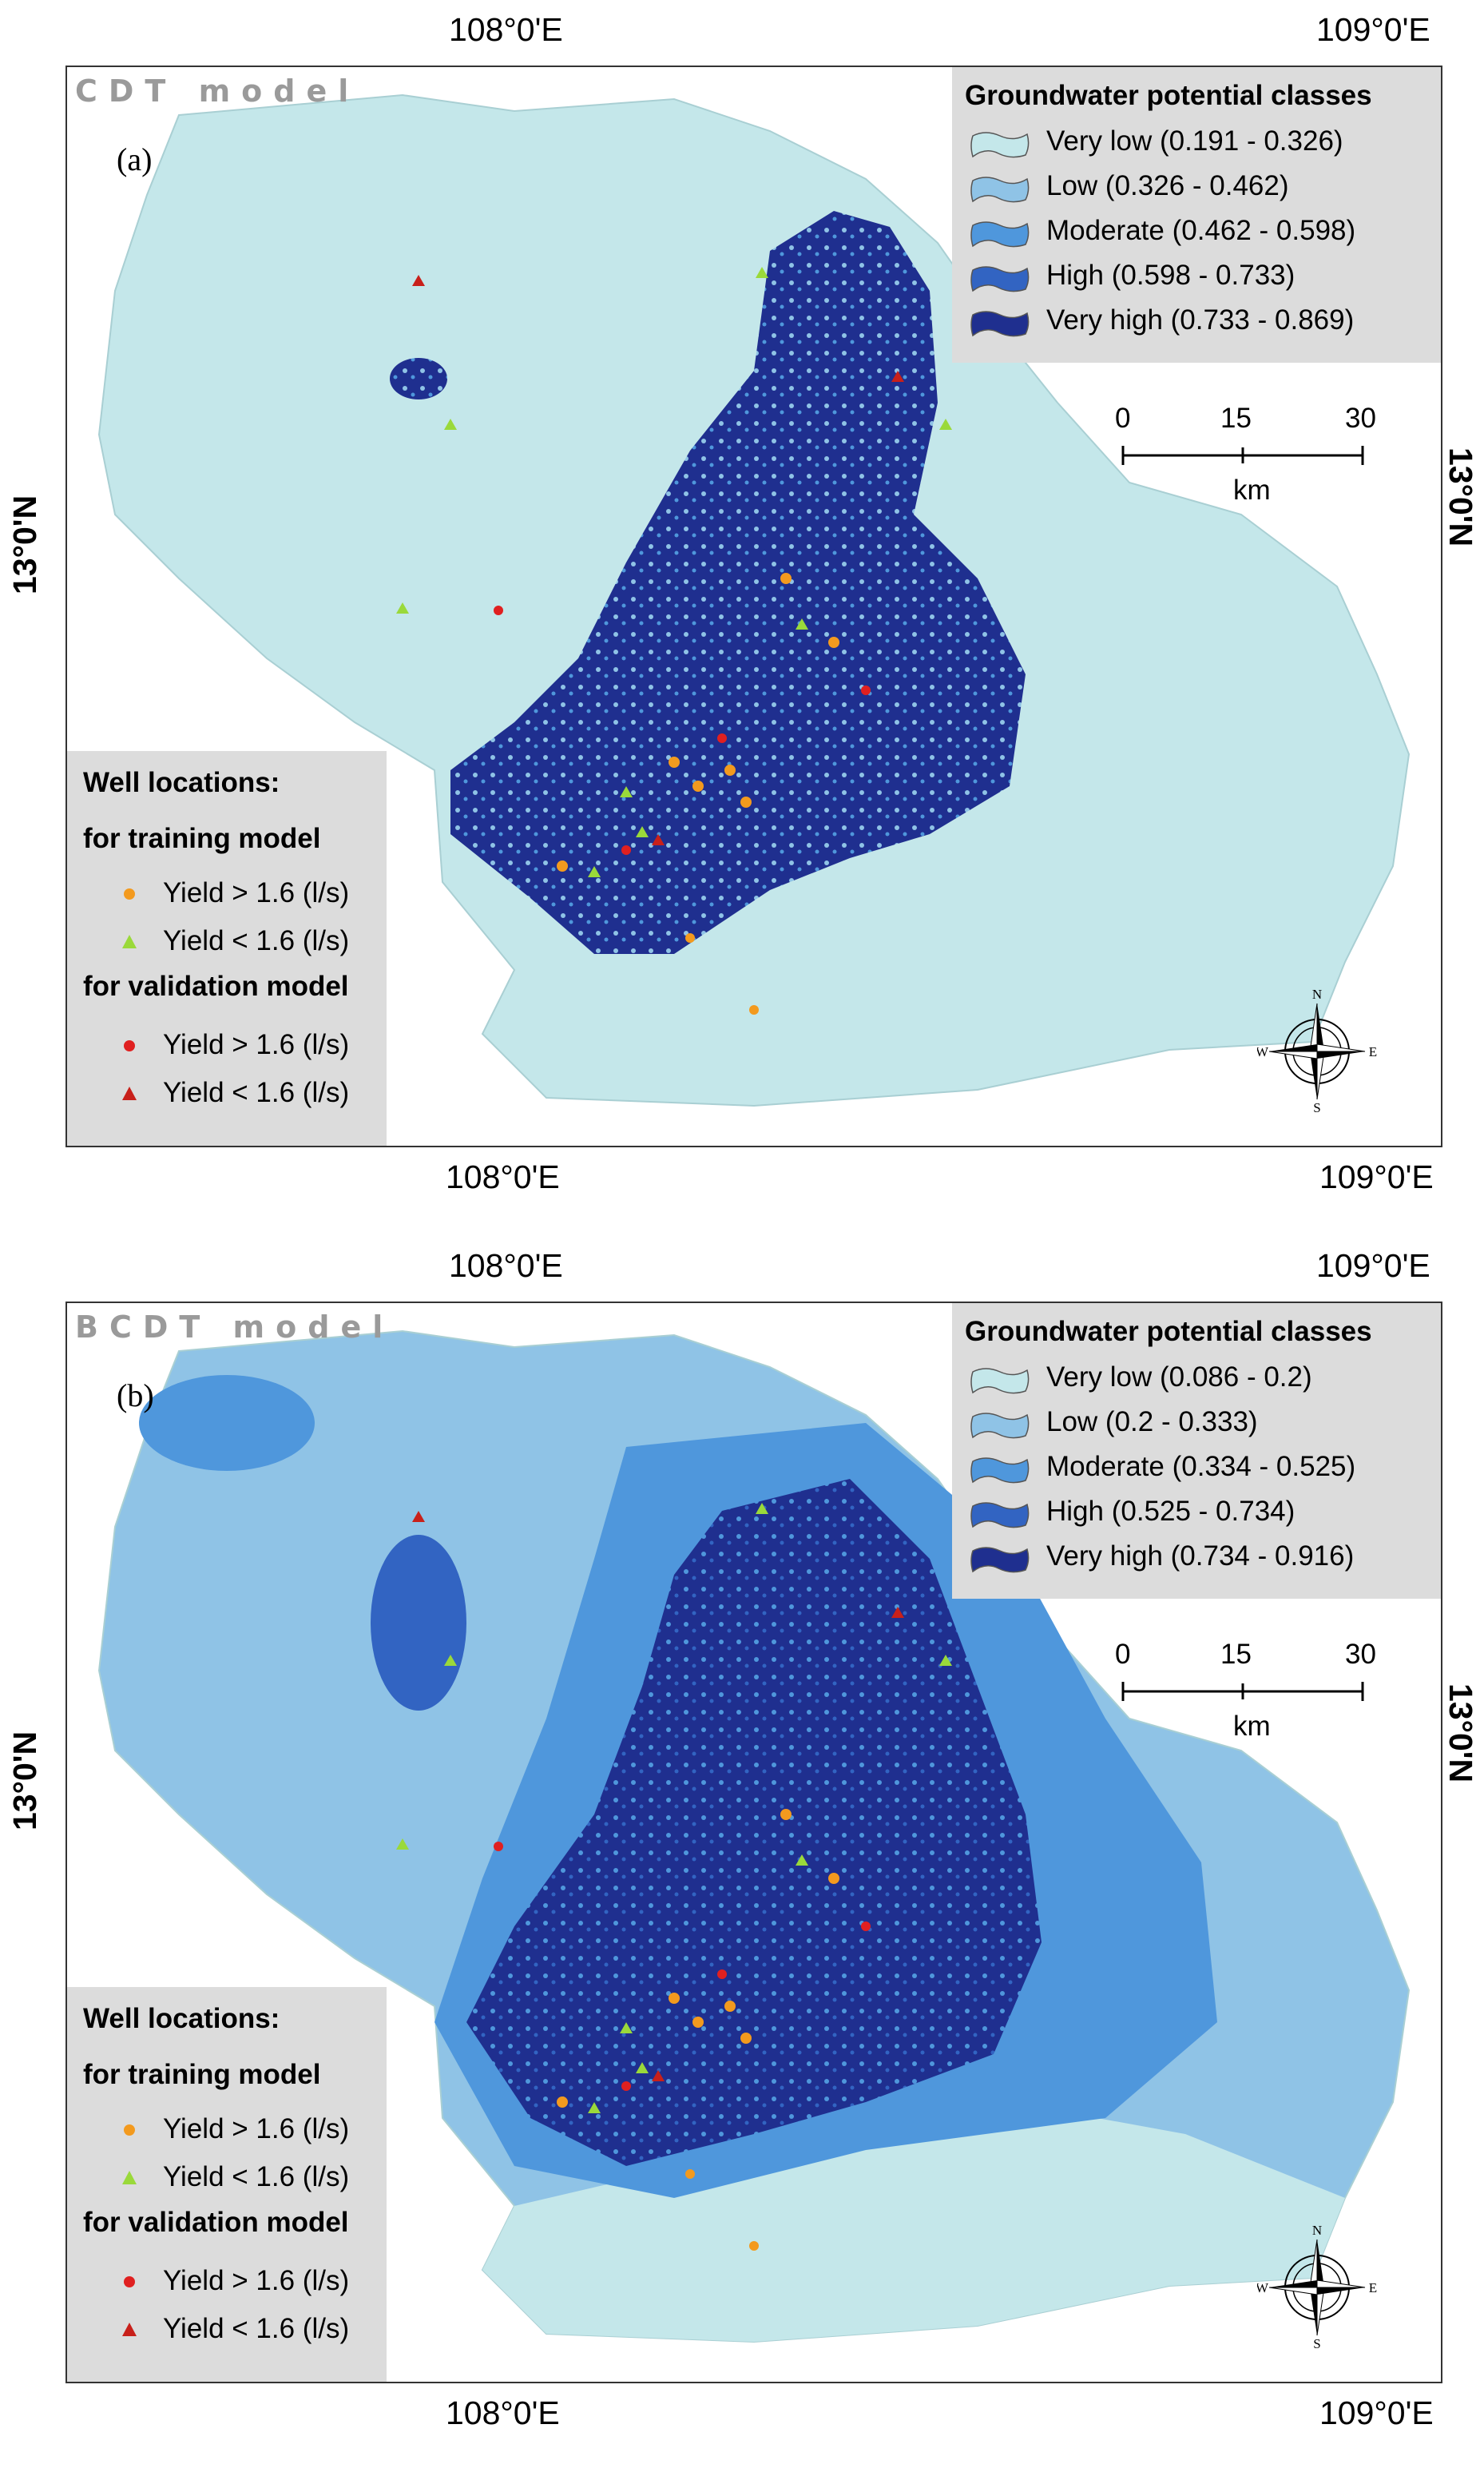  Describe the element at coordinates (418, 1623) in the screenshot. I see `high-patch-west` at that location.